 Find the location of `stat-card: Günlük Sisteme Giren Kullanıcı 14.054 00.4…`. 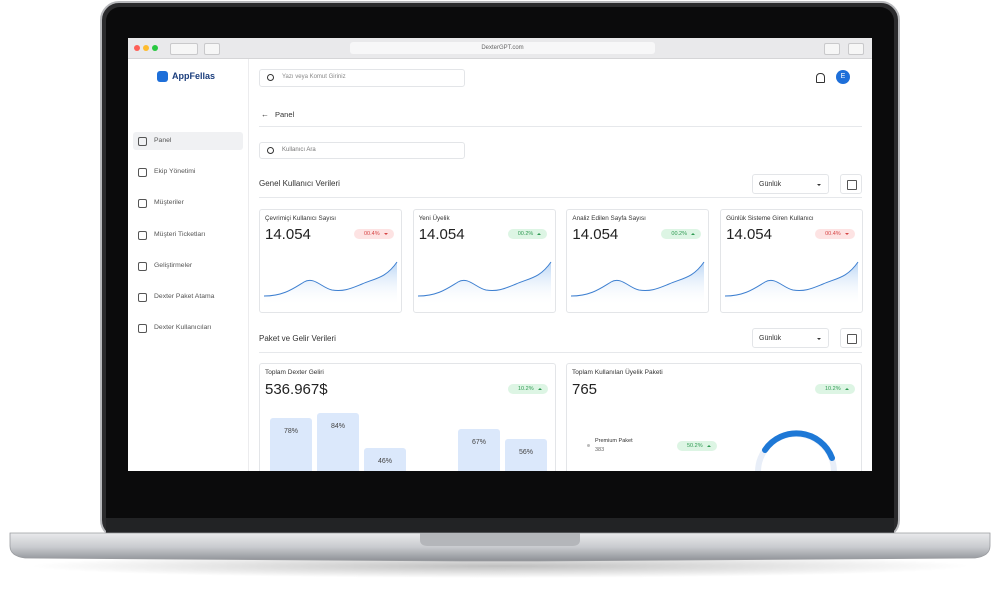

stat-card: Günlük Sisteme Giren Kullanıcı 14.054 00.4… is located at coordinates (792, 261).